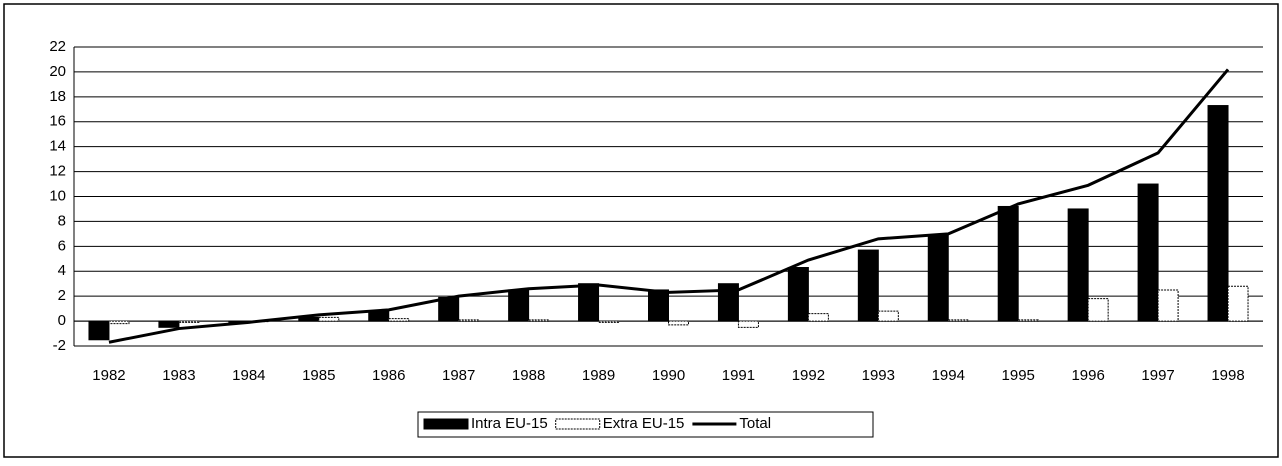  I want to click on x-tick-label: 1984, so click(248, 375).